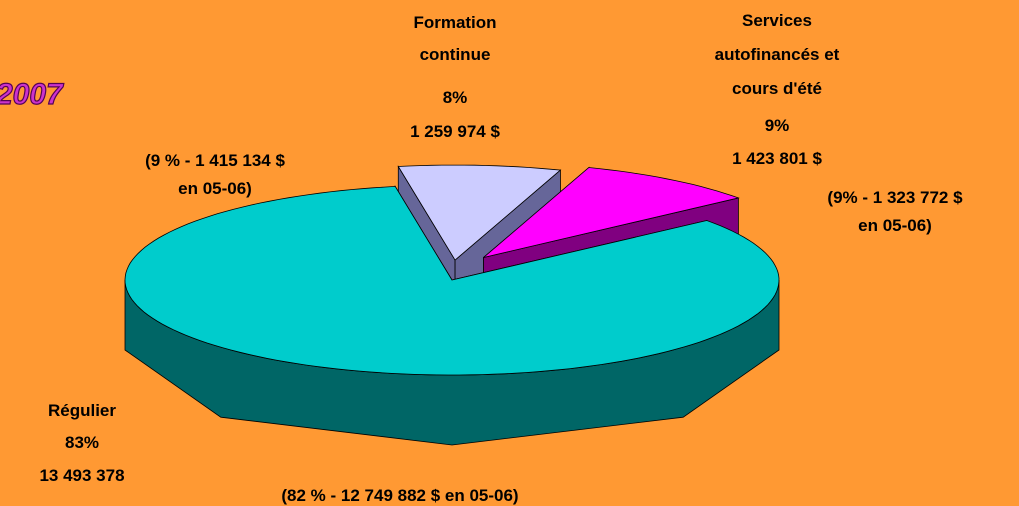 The image size is (1019, 506). Describe the element at coordinates (215, 174) in the screenshot. I see `annotation: (9 % - 1 415 134 $ en 05-06)` at that location.